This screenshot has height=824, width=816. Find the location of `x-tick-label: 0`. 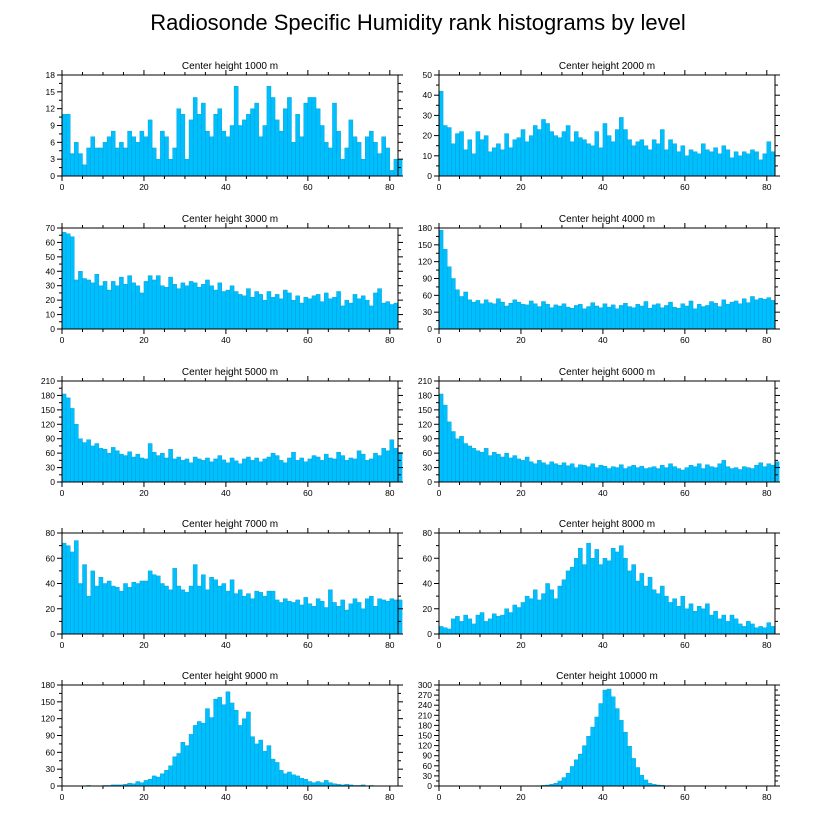

x-tick-label: 0 is located at coordinates (62, 797).